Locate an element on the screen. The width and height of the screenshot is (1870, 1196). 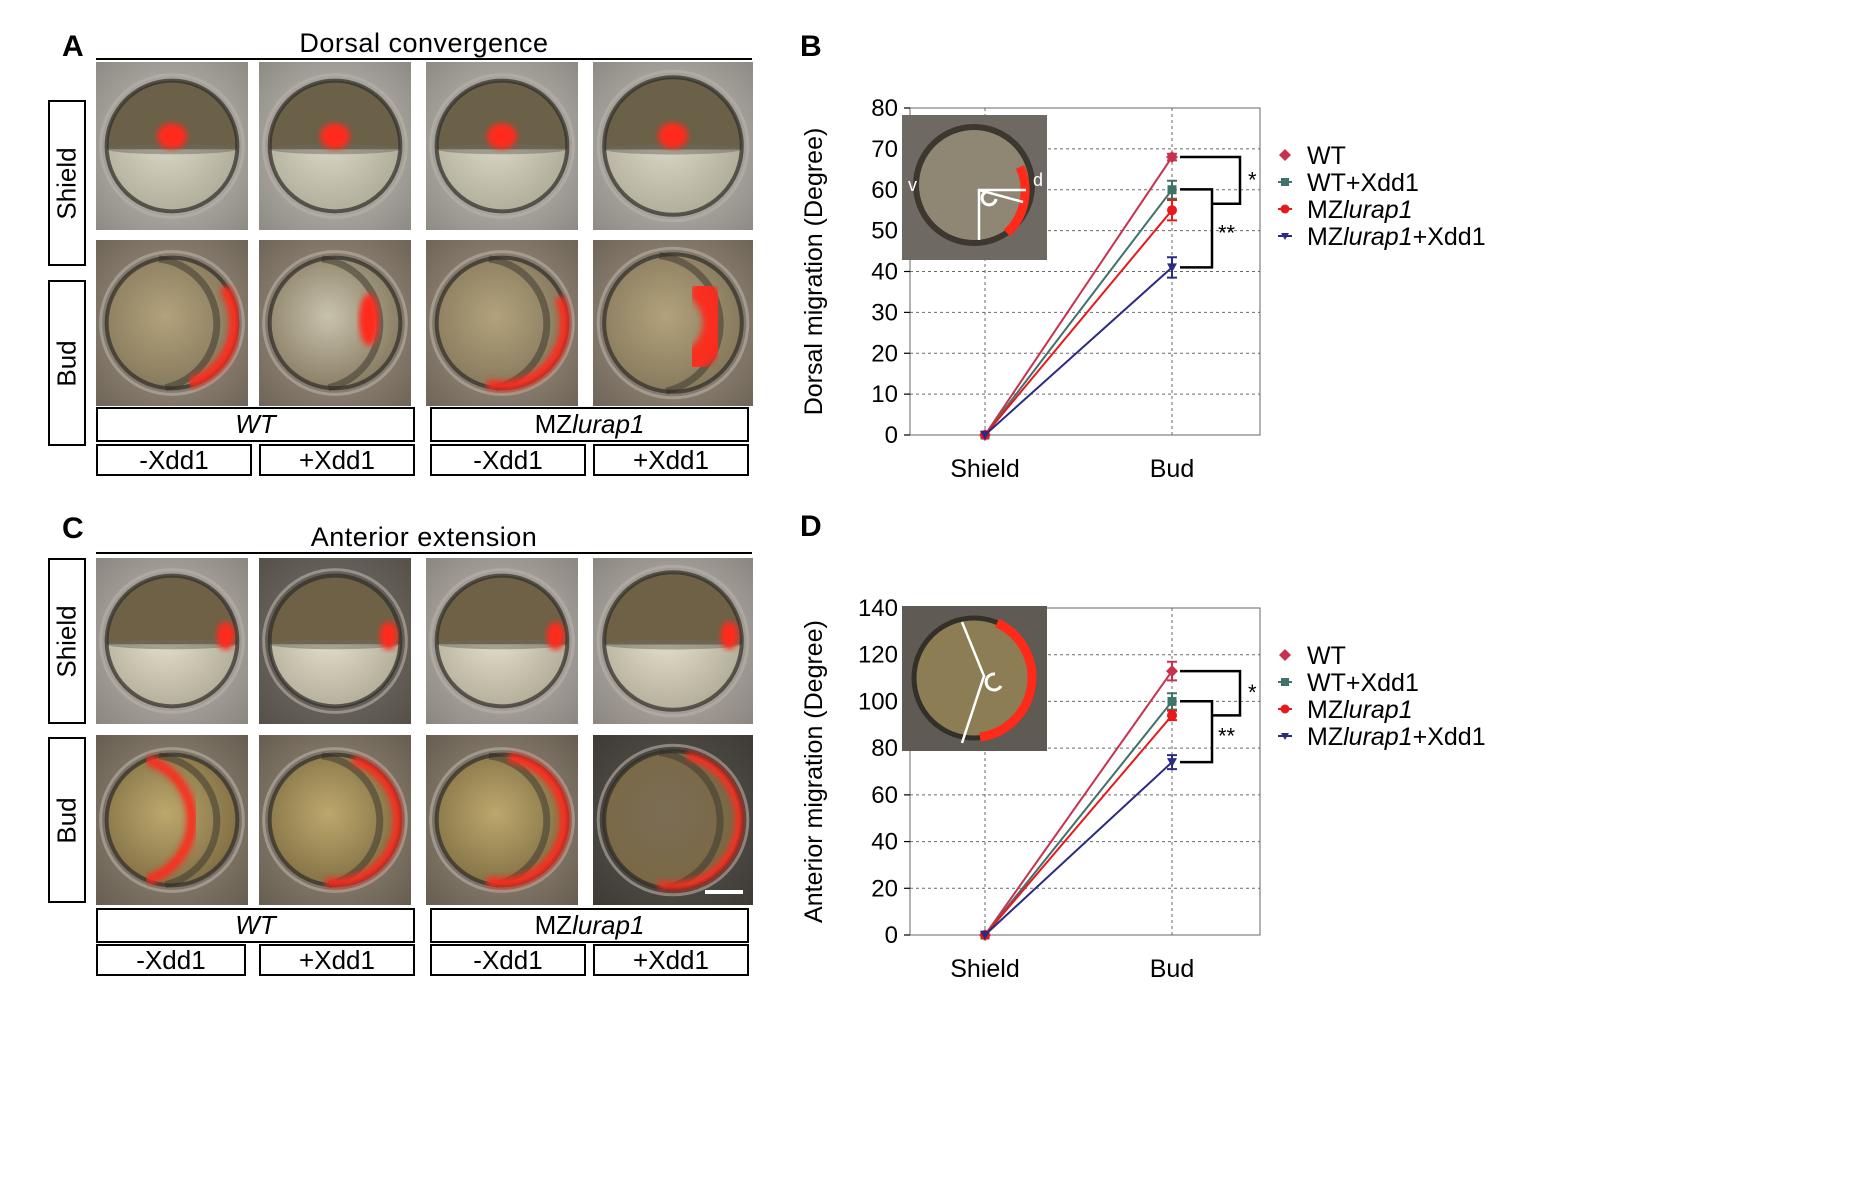
condition-label-c-1: -Xdd1 is located at coordinates (171, 960).